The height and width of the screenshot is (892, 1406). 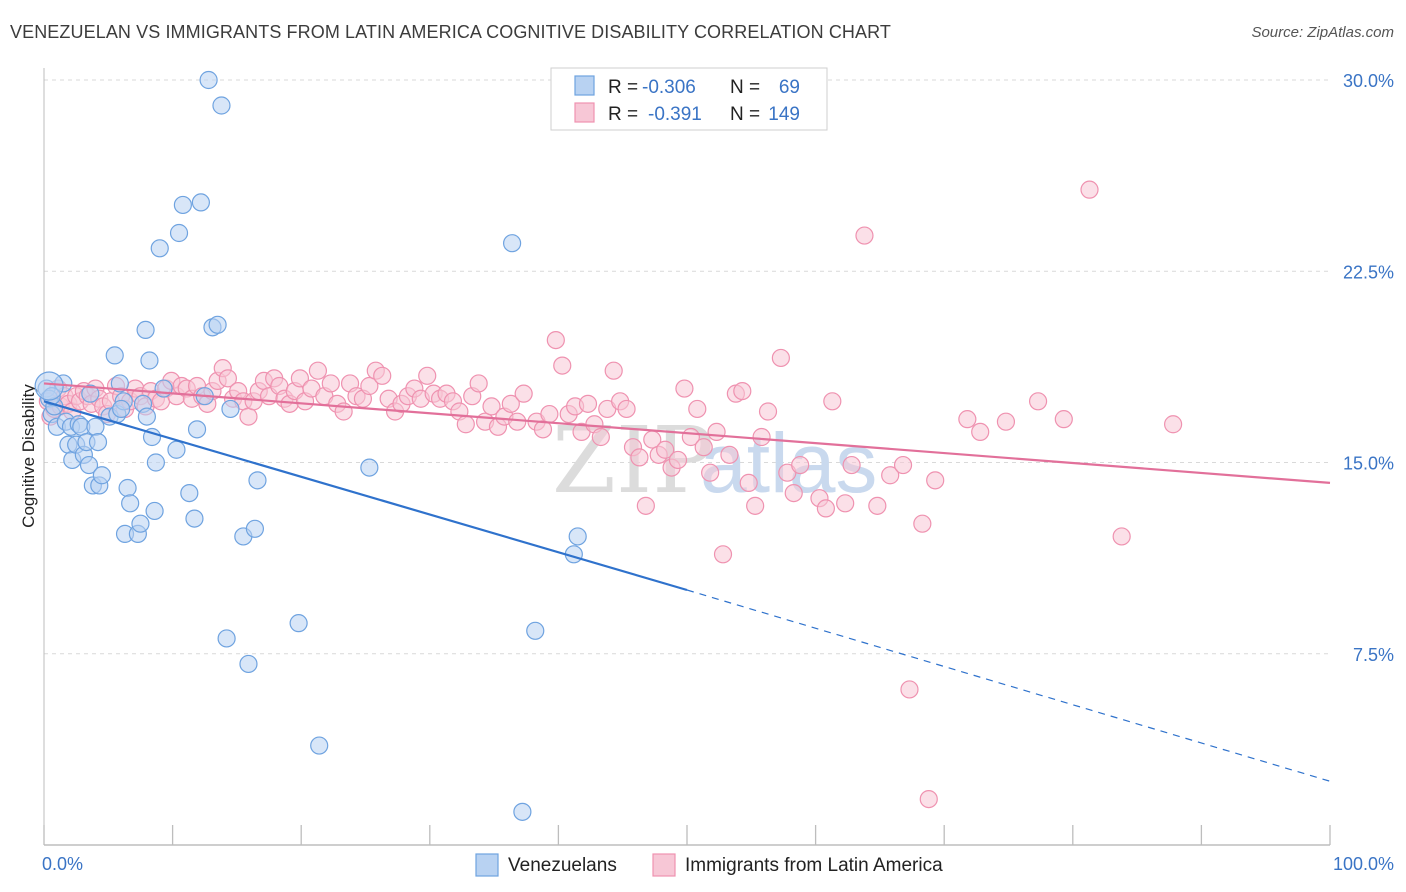 What do you see at coordinates (1363, 864) in the screenshot?
I see `x-tick-label-max: 100.0%` at bounding box center [1363, 864].